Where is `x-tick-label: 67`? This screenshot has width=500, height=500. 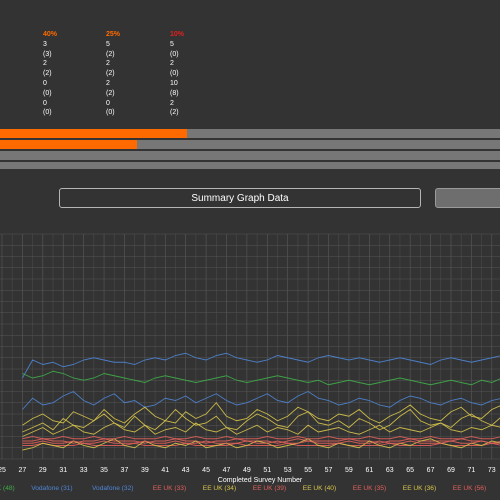 x-tick-label: 67 is located at coordinates (431, 470).